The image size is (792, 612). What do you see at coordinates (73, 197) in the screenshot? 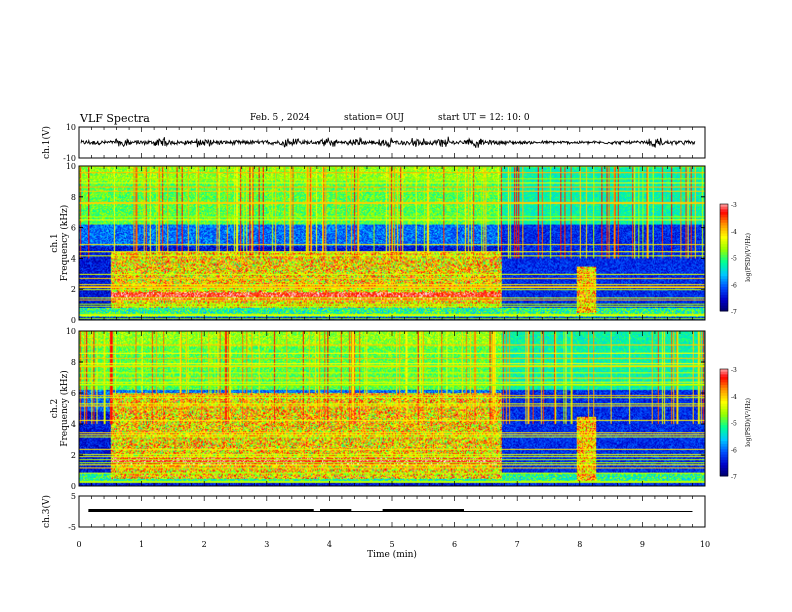
I see `ch1-spectrogram-ytick-label: 8` at bounding box center [73, 197].